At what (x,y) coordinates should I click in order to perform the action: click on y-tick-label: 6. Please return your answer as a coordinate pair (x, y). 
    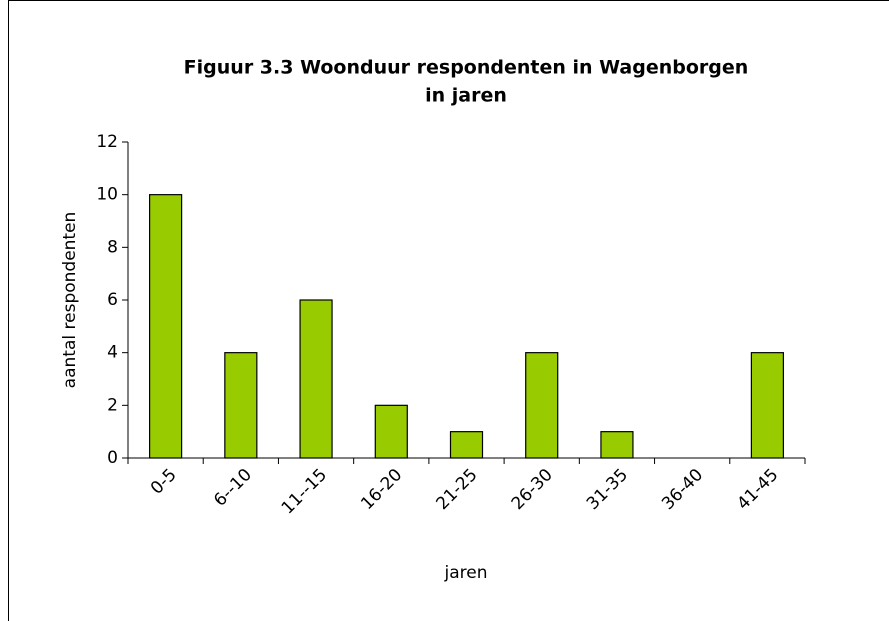
    Looking at the image, I should click on (112, 300).